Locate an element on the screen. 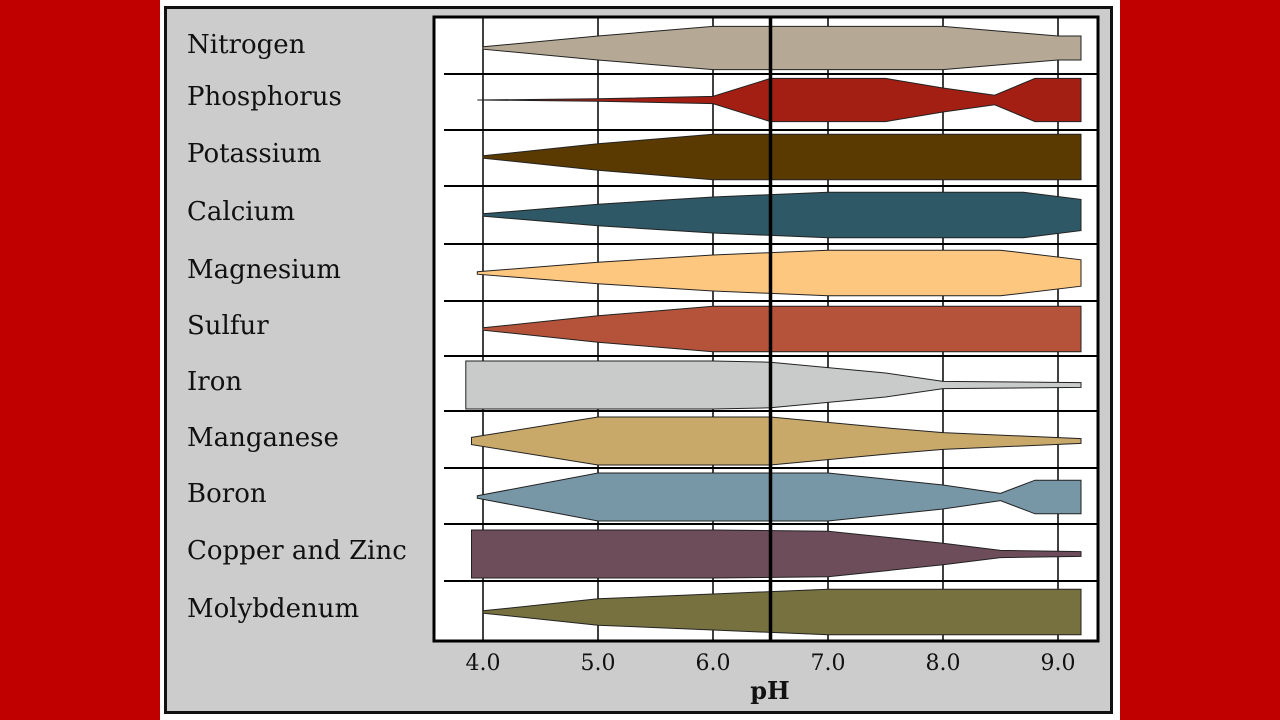 This screenshot has height=720, width=1280. x-axis-ticks: 4.0 5.0 6.0 7.0 8.0 9.0 is located at coordinates (771, 663).